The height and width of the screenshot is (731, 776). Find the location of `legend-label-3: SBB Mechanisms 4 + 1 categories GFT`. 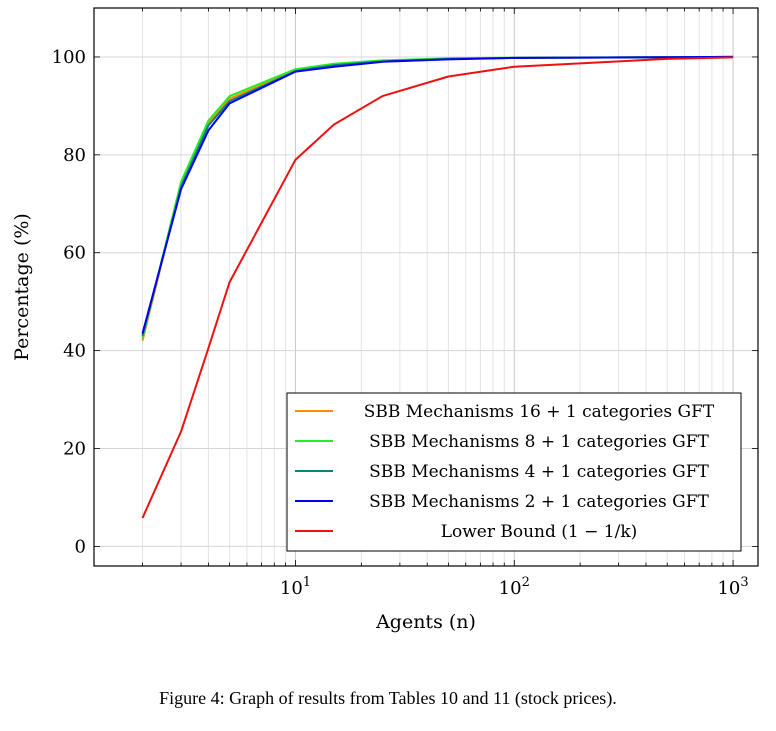

legend-label-3: SBB Mechanisms 4 + 1 categories GFT is located at coordinates (539, 472).